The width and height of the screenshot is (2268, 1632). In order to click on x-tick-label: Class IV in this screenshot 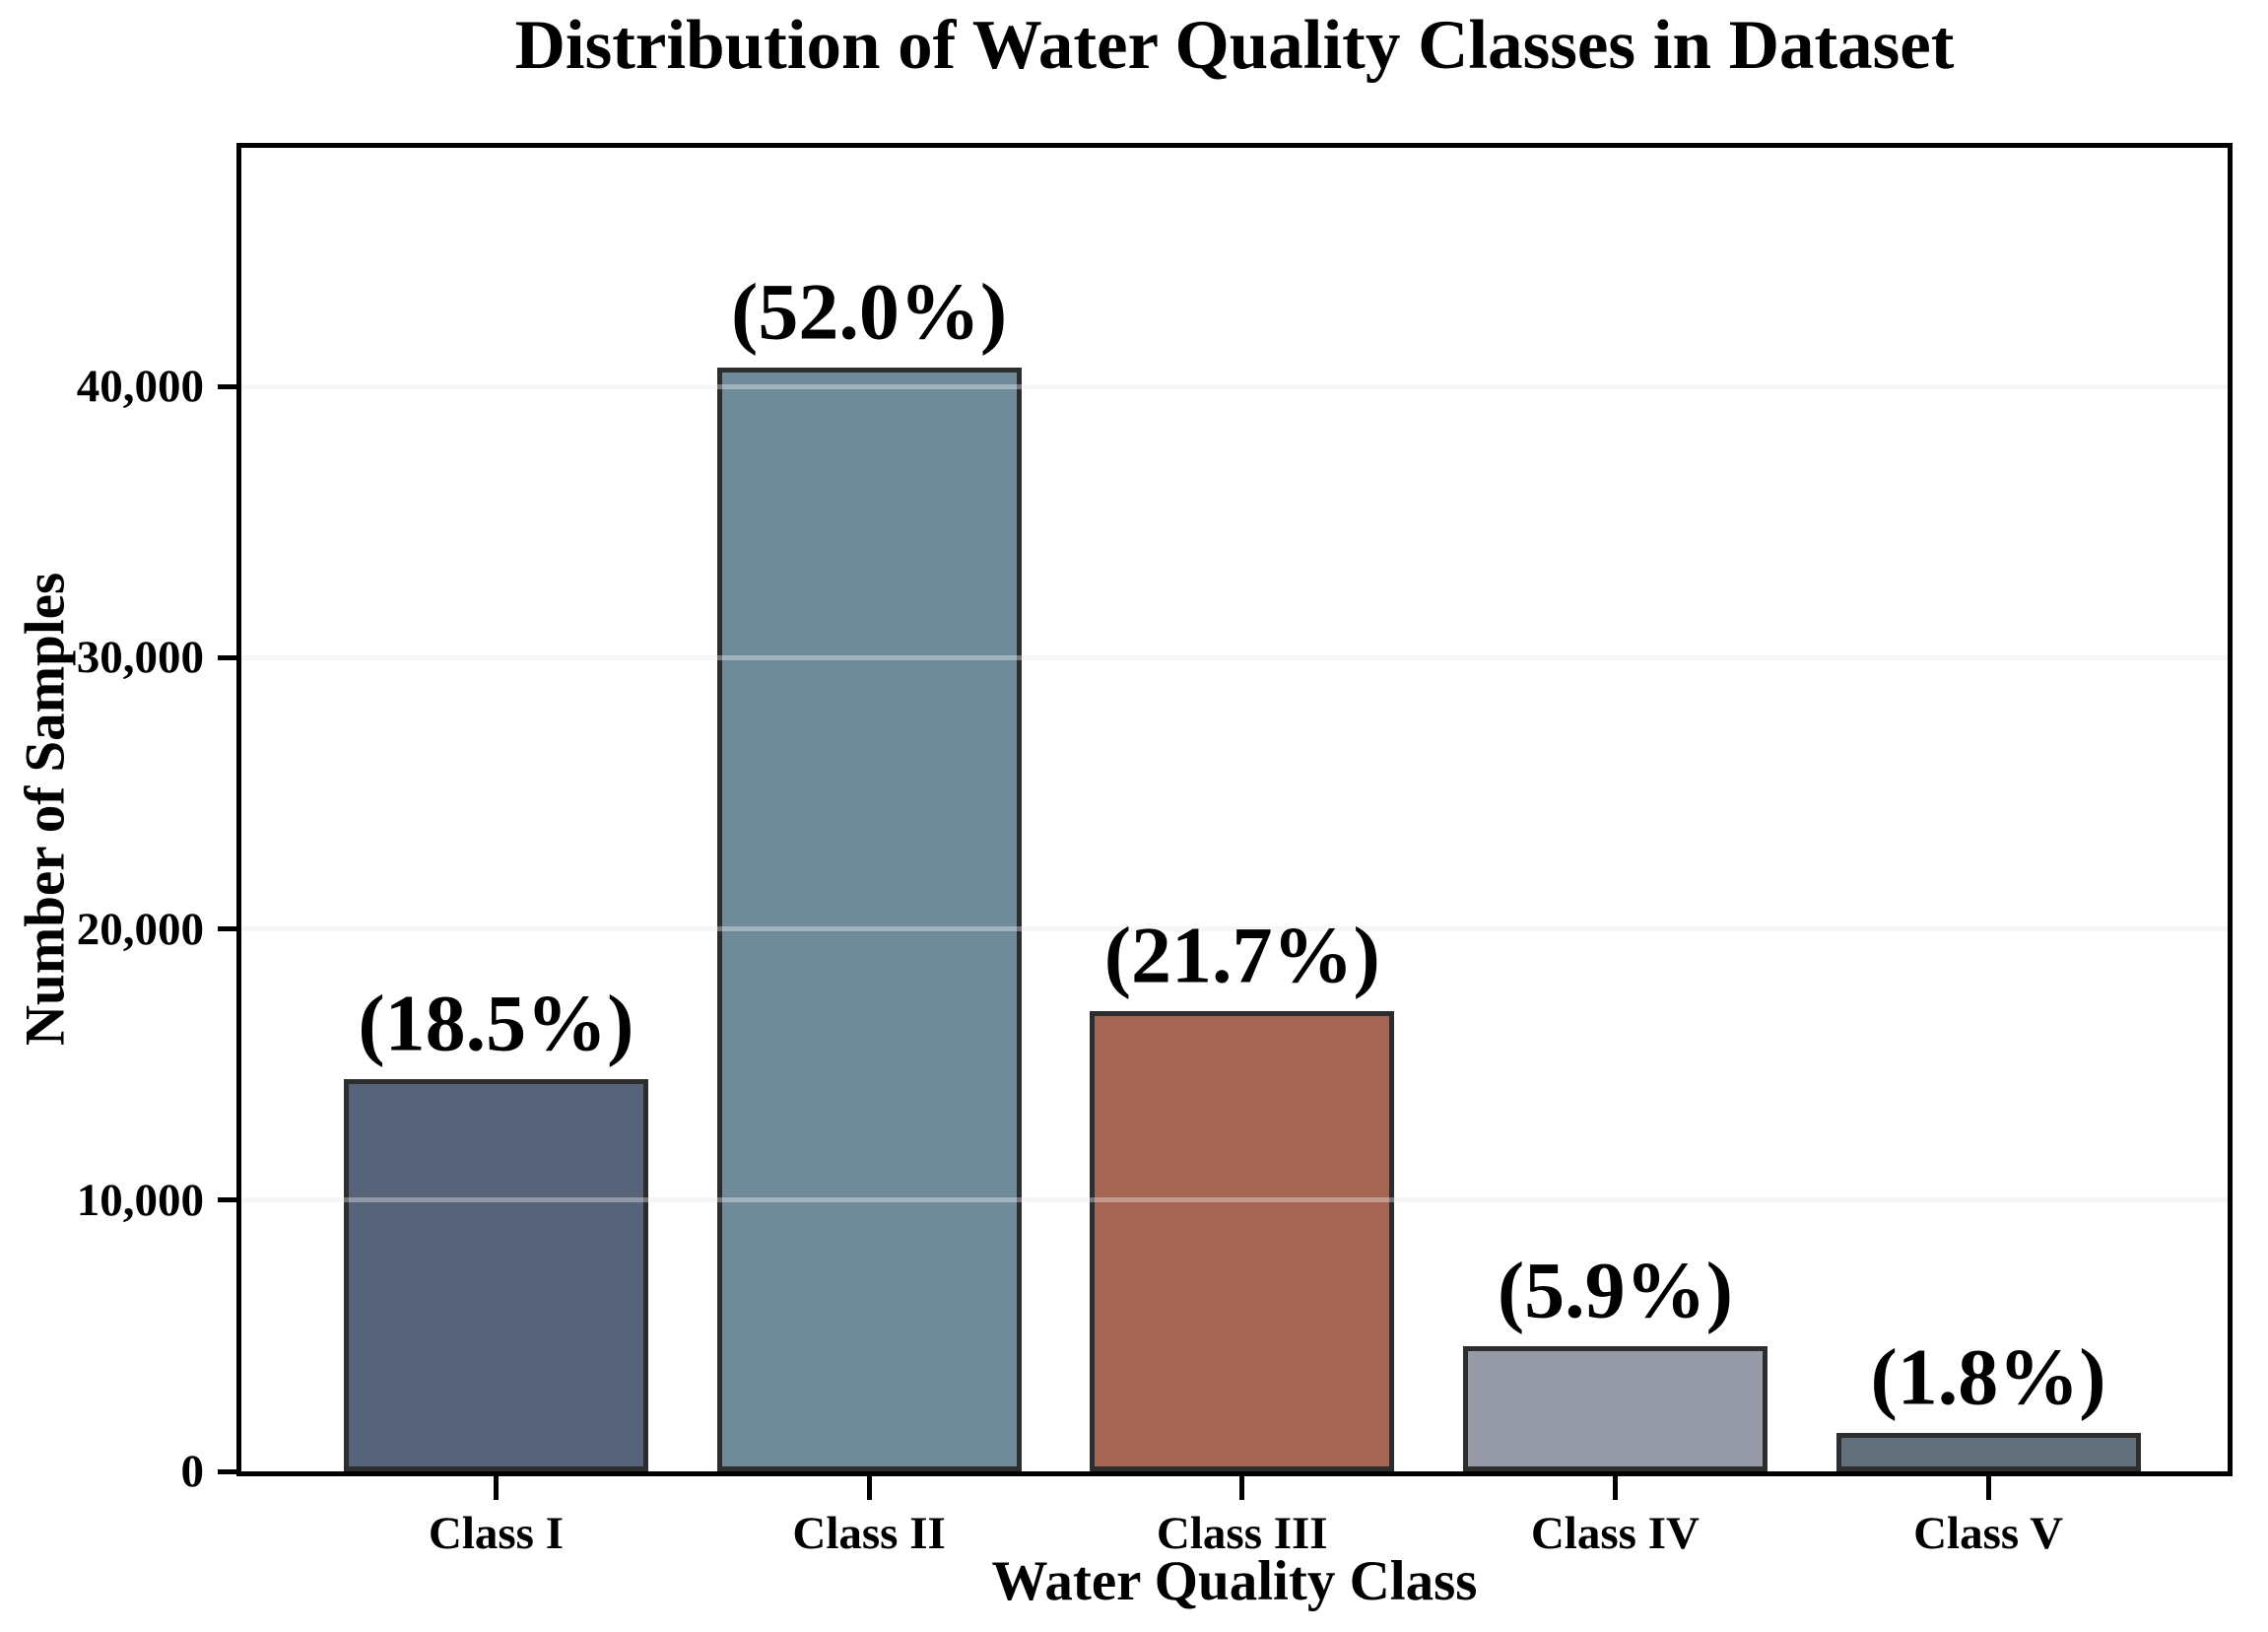, I will do `click(1615, 1533)`.